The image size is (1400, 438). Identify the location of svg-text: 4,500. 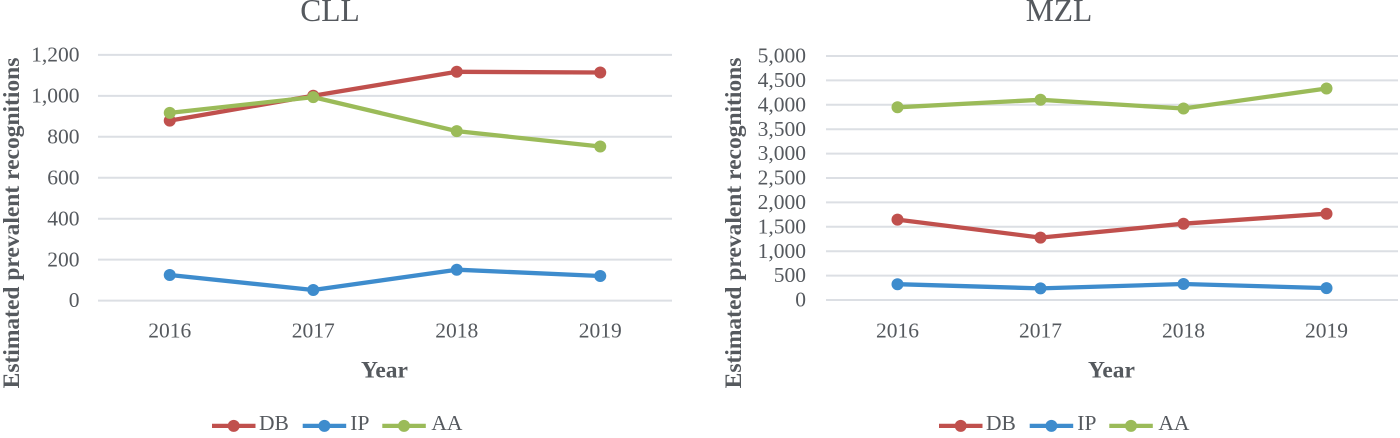
(782, 80).